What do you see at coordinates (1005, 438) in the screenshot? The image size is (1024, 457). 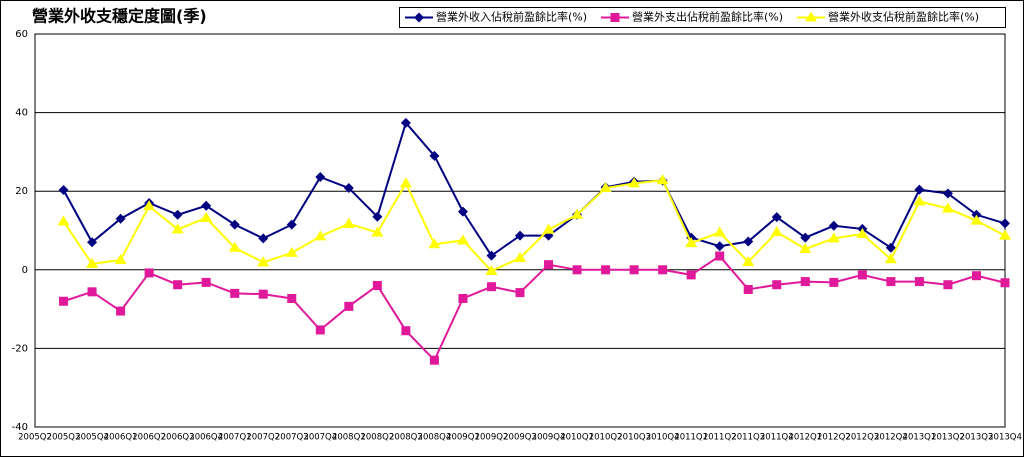 I see `x-tick-label: 2013Q4` at bounding box center [1005, 438].